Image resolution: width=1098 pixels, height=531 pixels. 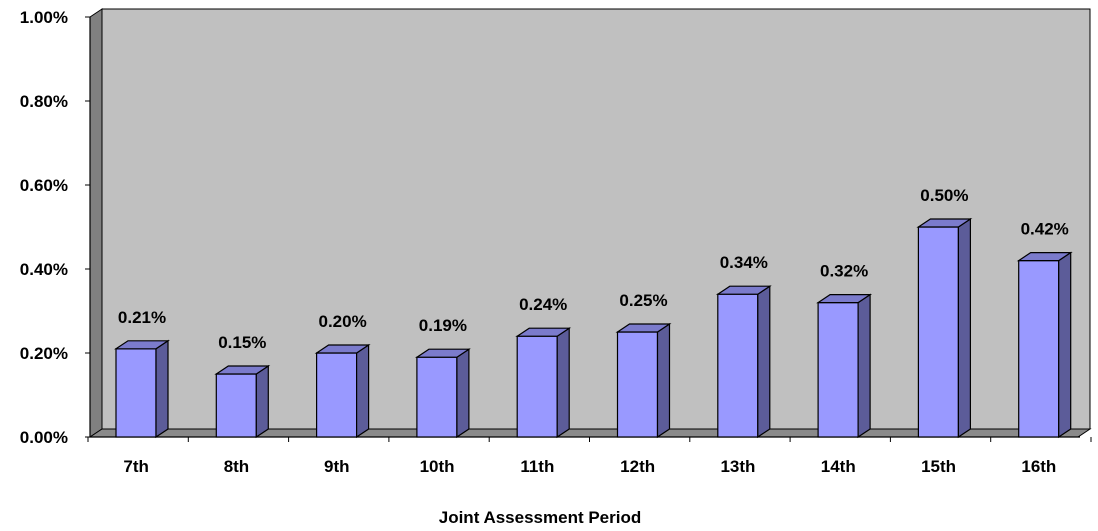 What do you see at coordinates (643, 300) in the screenshot?
I see `data-label: 0.25%` at bounding box center [643, 300].